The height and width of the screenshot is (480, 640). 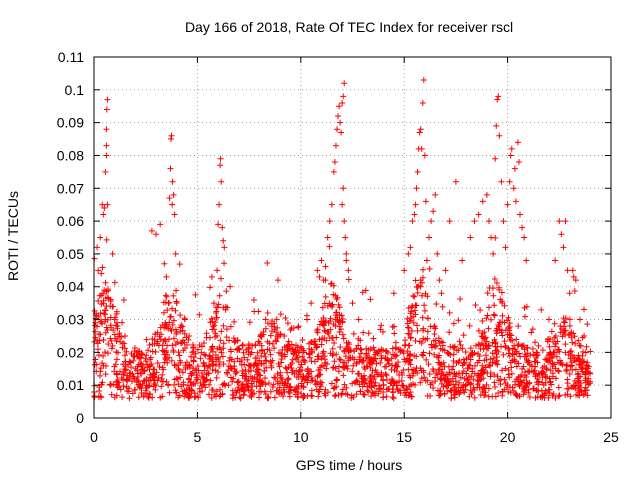 I want to click on y-tick-label: 0.11, so click(x=71, y=57).